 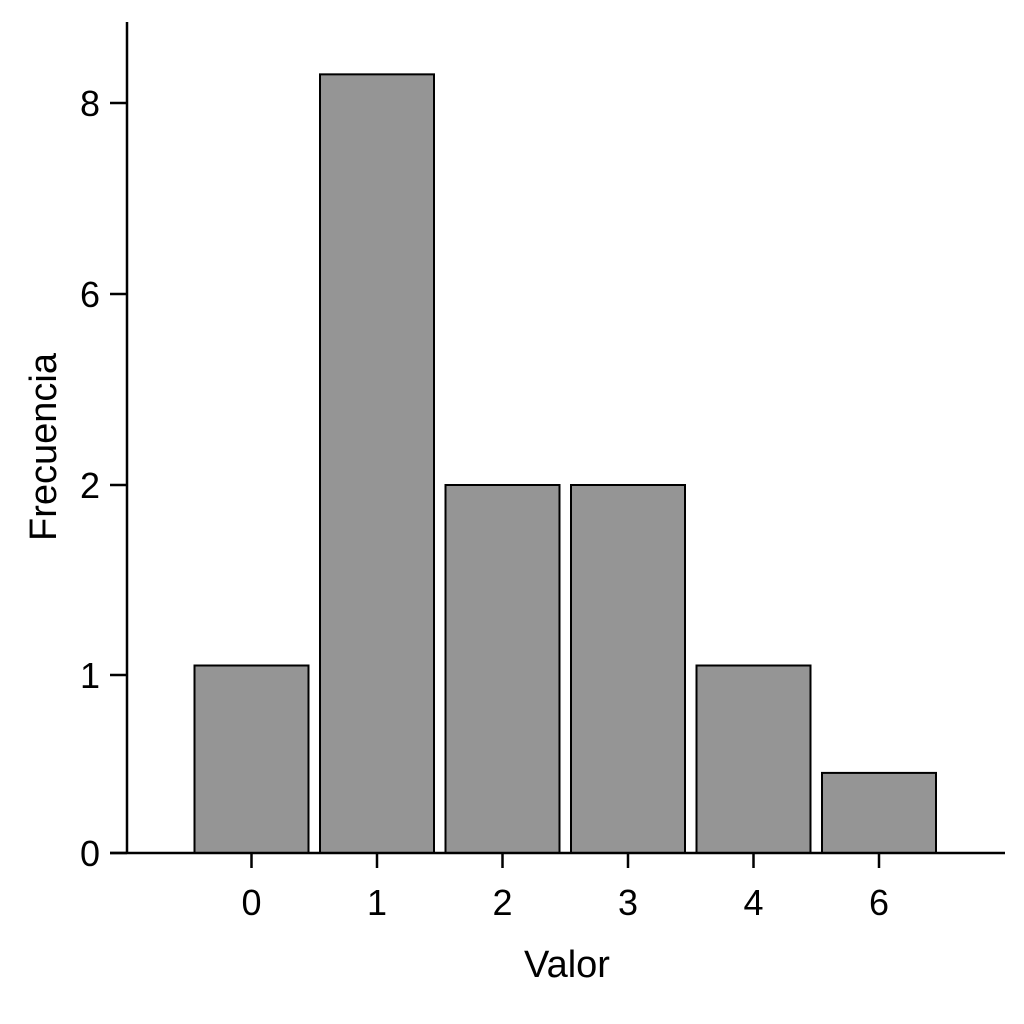 I want to click on y-tick-label: 2, so click(x=90, y=485).